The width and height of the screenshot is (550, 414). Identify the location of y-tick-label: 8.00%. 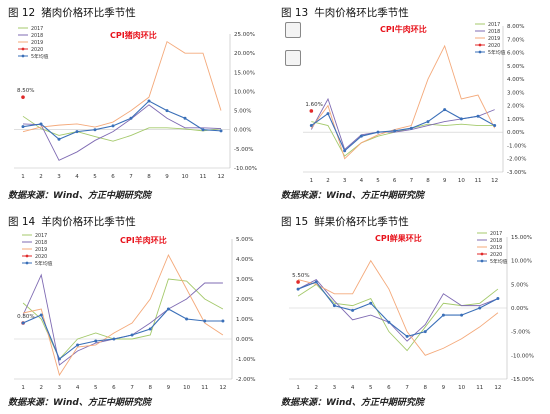
(515, 27).